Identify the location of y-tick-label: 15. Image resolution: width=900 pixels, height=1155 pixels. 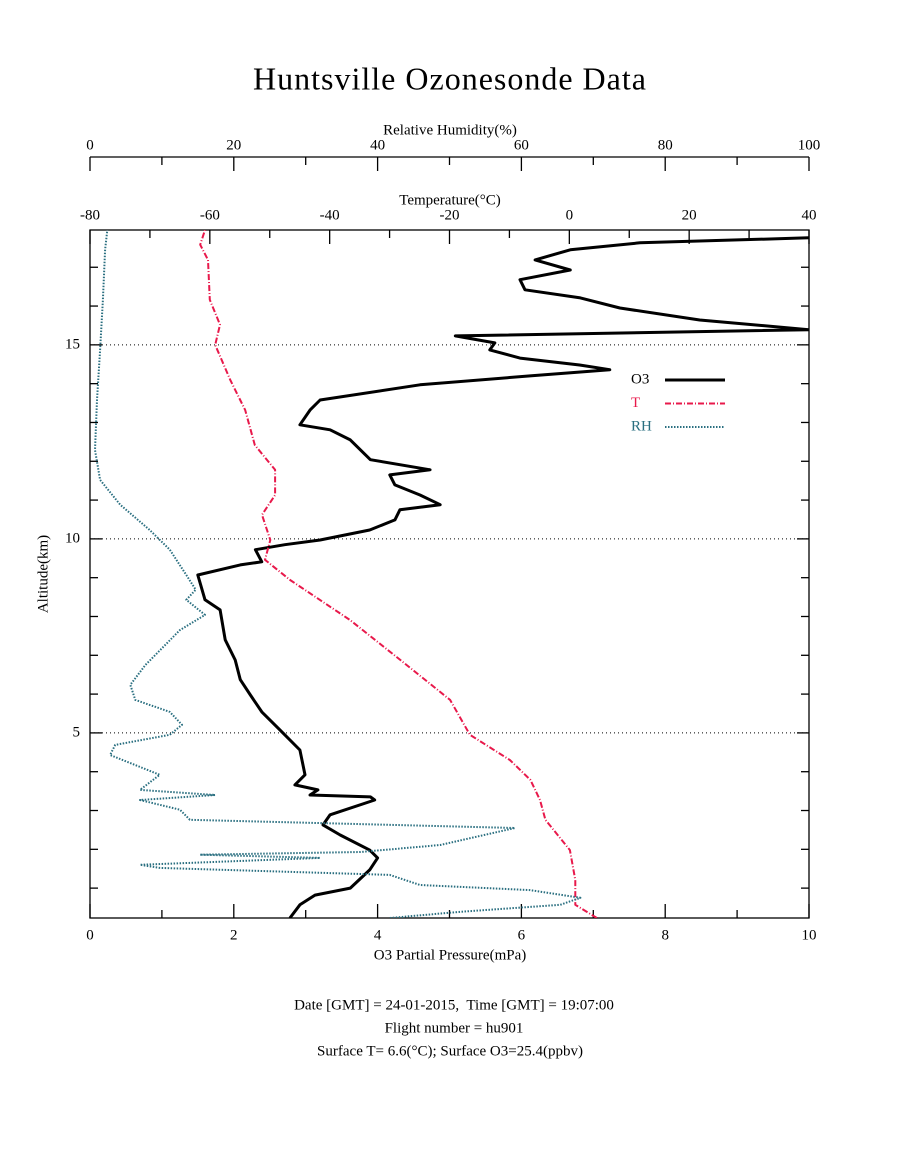
(72, 344).